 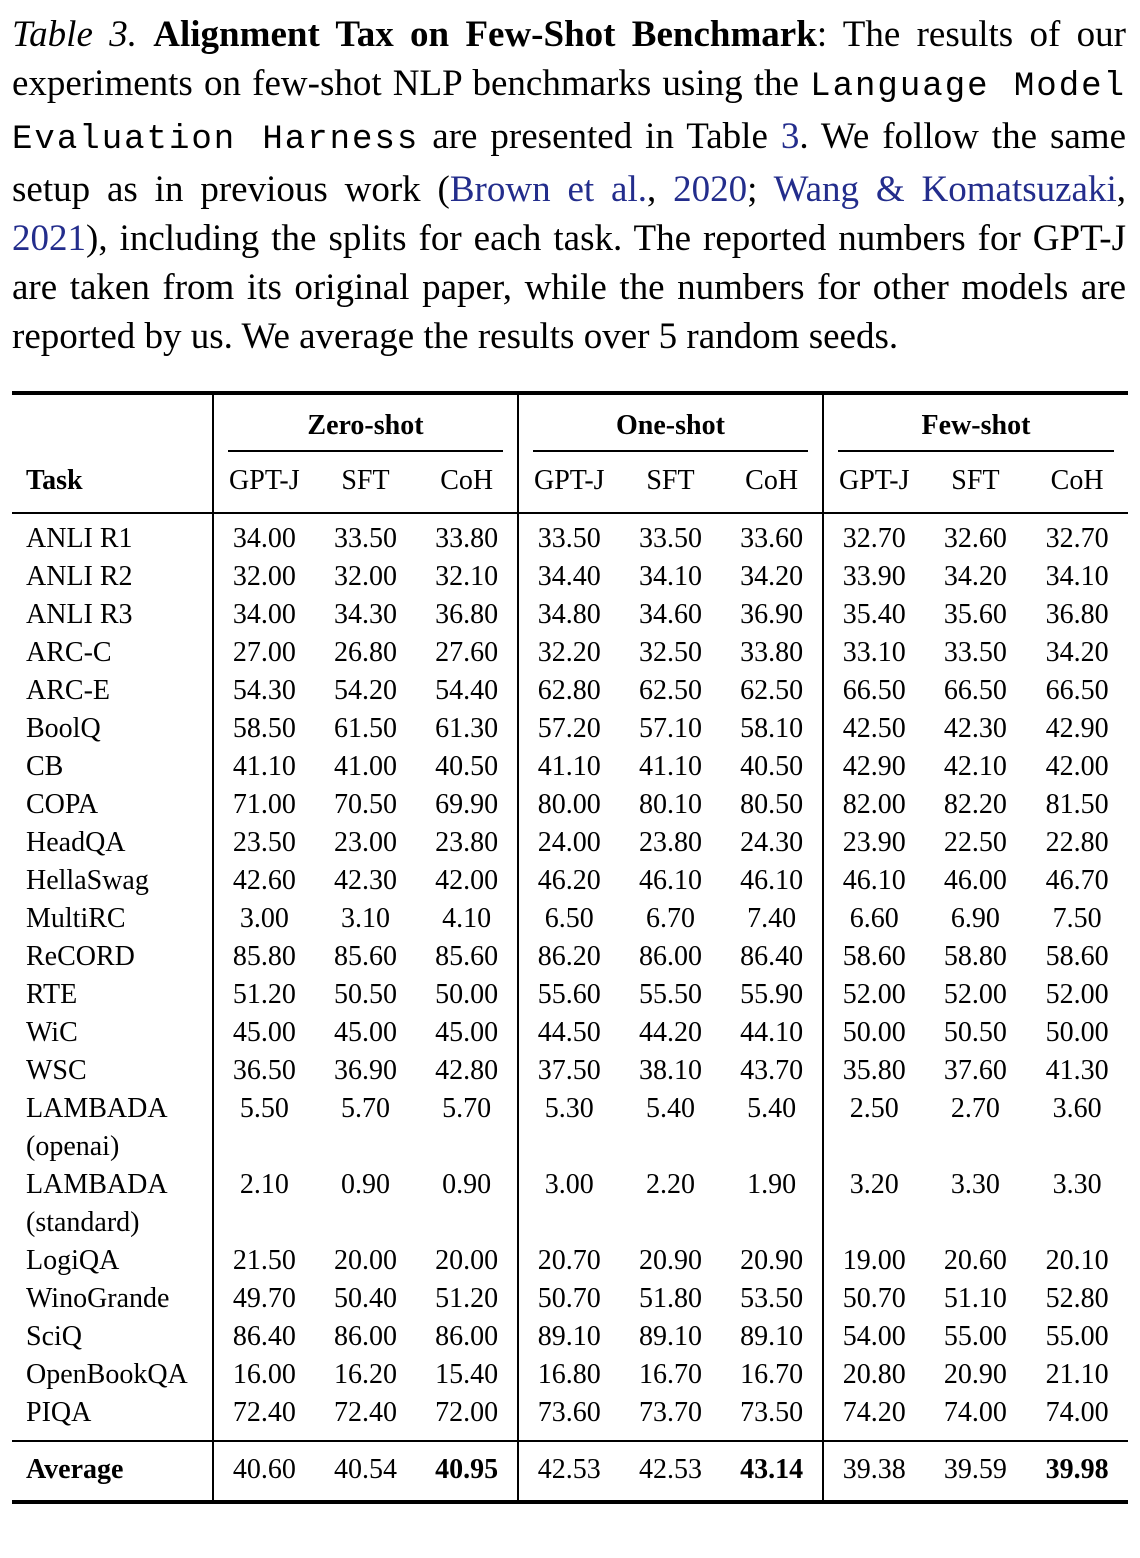 What do you see at coordinates (873, 957) in the screenshot?
I see `value-cell: 58.60` at bounding box center [873, 957].